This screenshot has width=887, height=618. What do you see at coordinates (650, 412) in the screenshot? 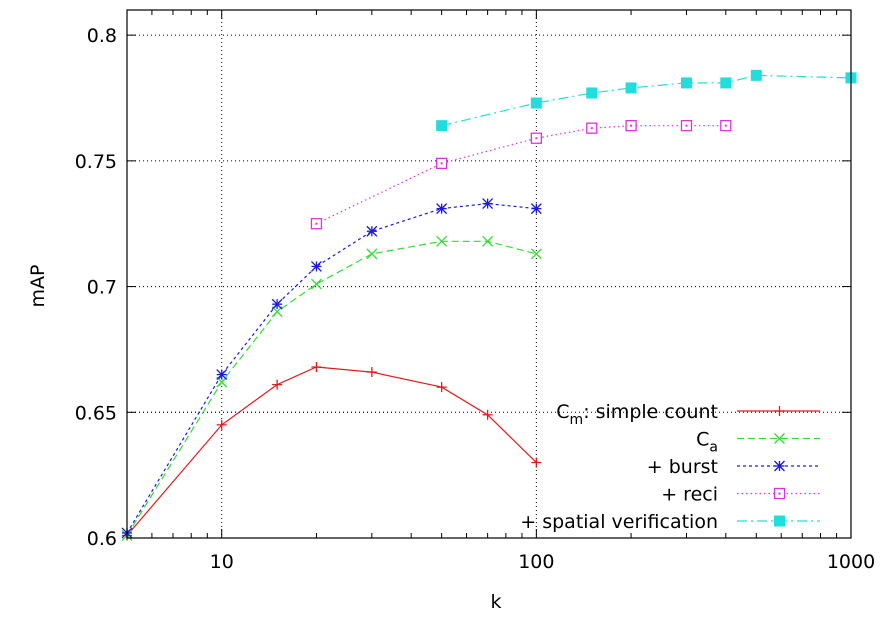
I see `legend-suffix: : simple count` at bounding box center [650, 412].